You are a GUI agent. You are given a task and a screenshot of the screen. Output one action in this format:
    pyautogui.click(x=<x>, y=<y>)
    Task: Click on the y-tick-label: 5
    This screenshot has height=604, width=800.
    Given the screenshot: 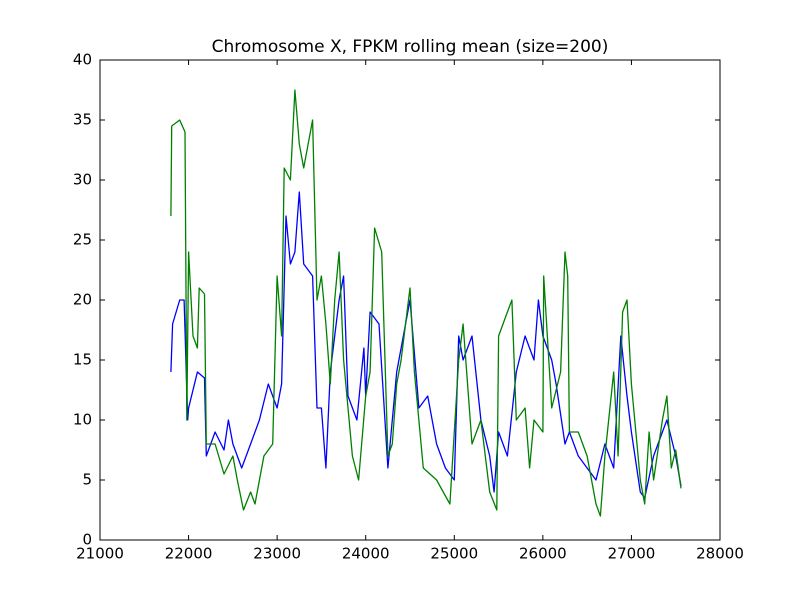 What is the action you would take?
    pyautogui.click(x=87, y=480)
    